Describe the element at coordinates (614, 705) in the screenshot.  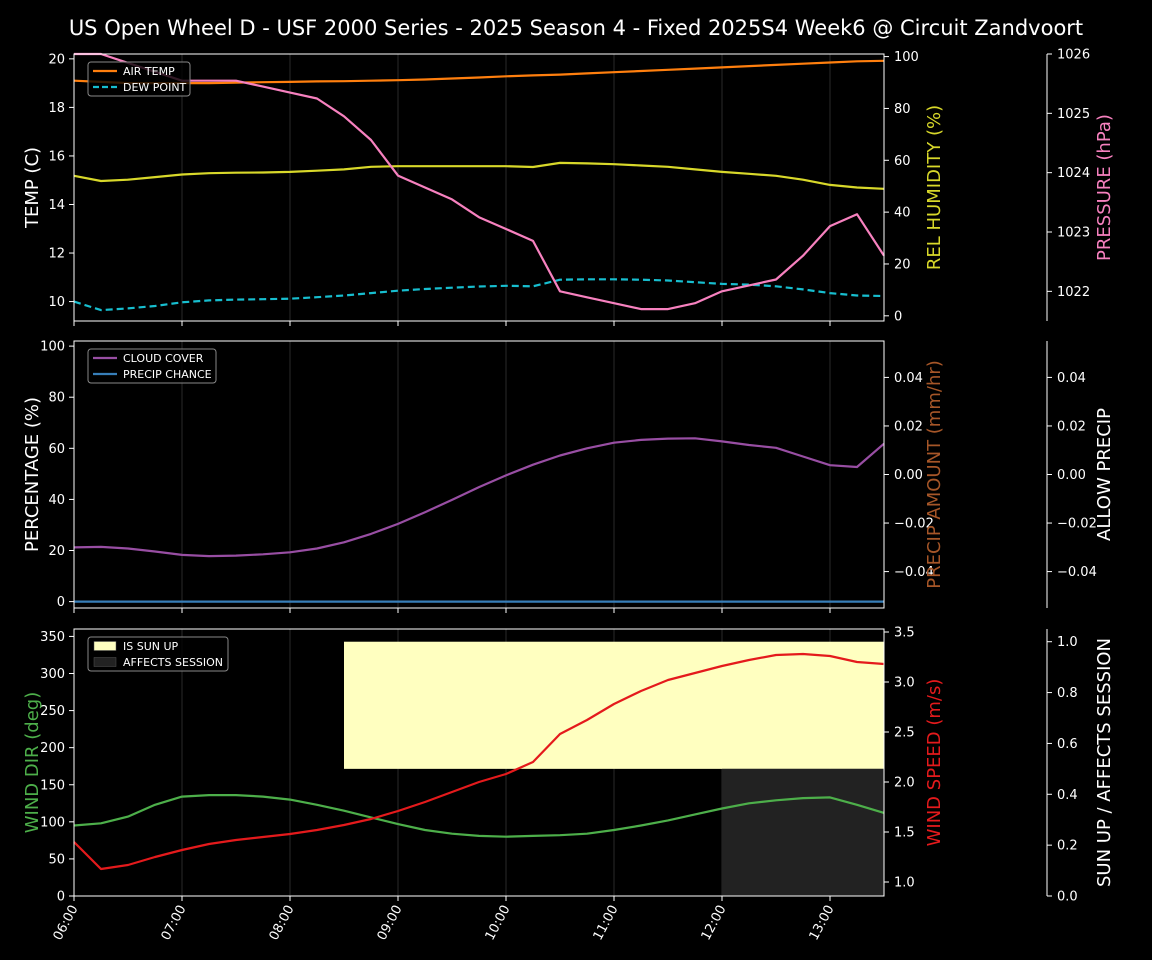
I see `sun-up-span` at that location.